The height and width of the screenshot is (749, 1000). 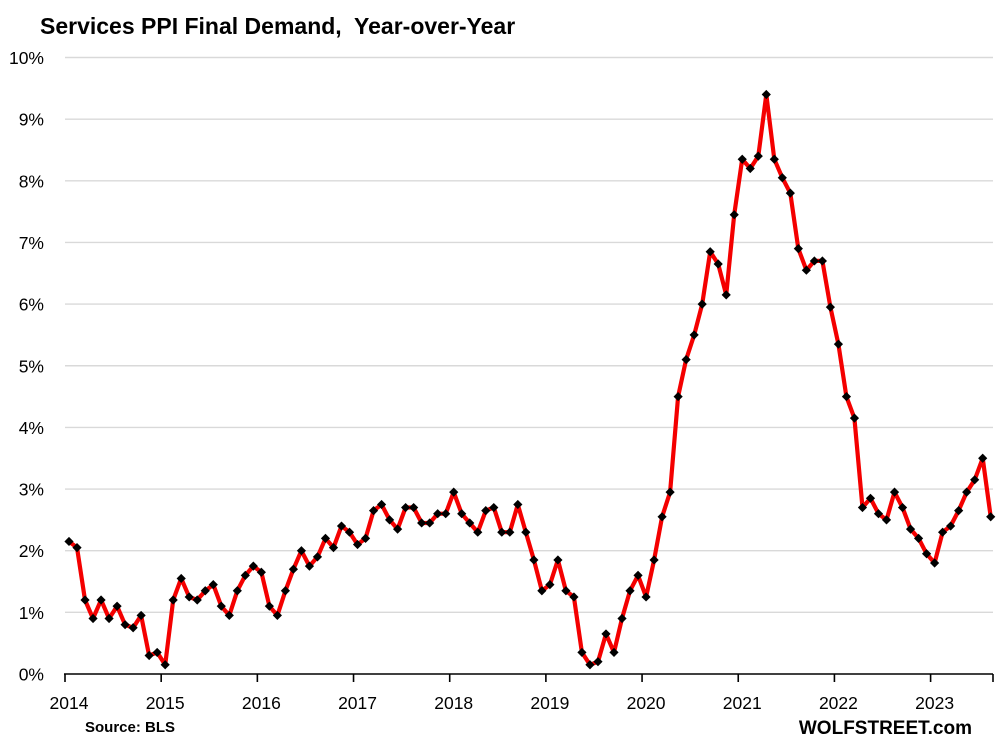 I want to click on y-tick-label: 9%, so click(x=31, y=120).